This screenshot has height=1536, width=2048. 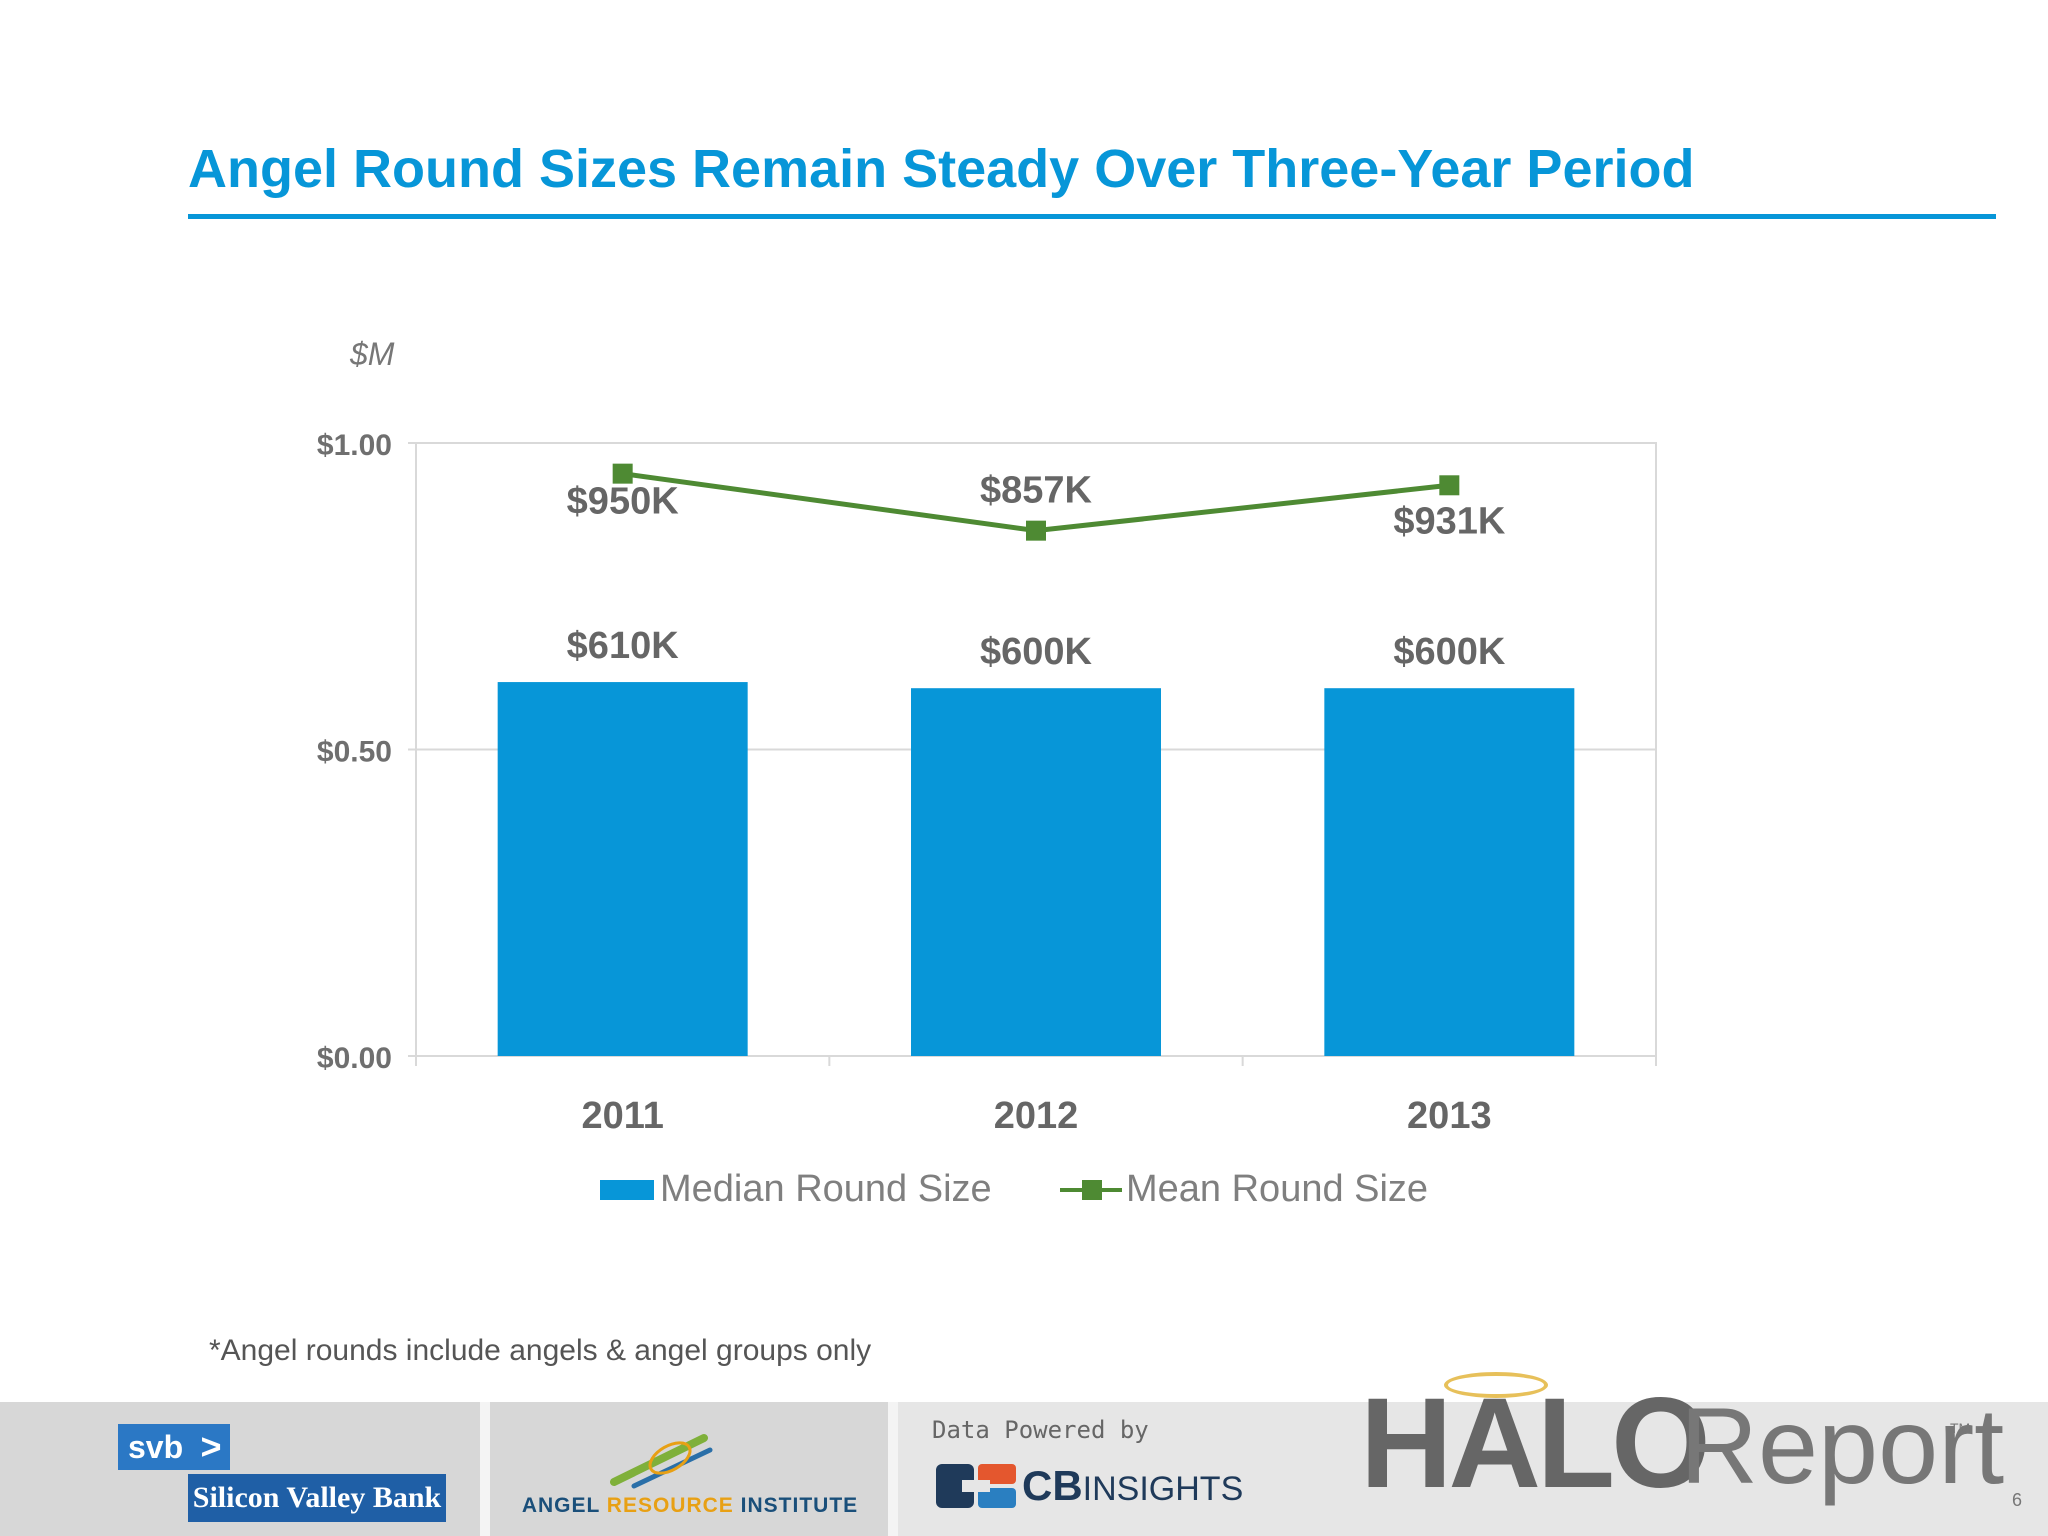 I want to click on legend-label-median: Median Round Size, so click(x=826, y=1189).